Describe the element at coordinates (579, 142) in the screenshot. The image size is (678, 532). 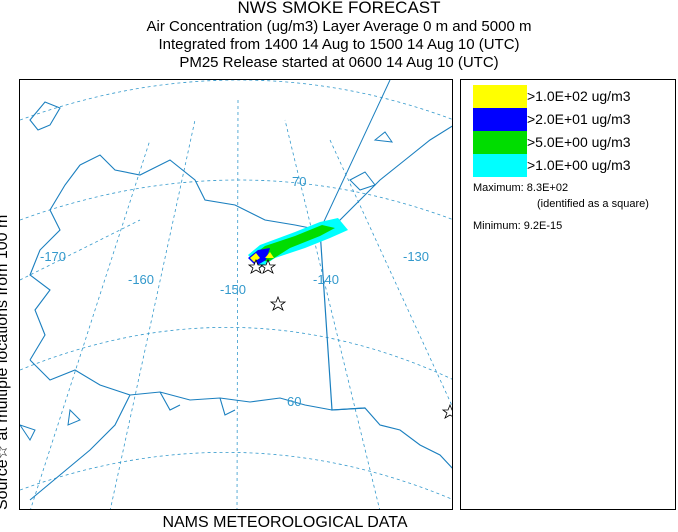
I see `legend-label-3: >5.0E+00 ug/m3` at that location.